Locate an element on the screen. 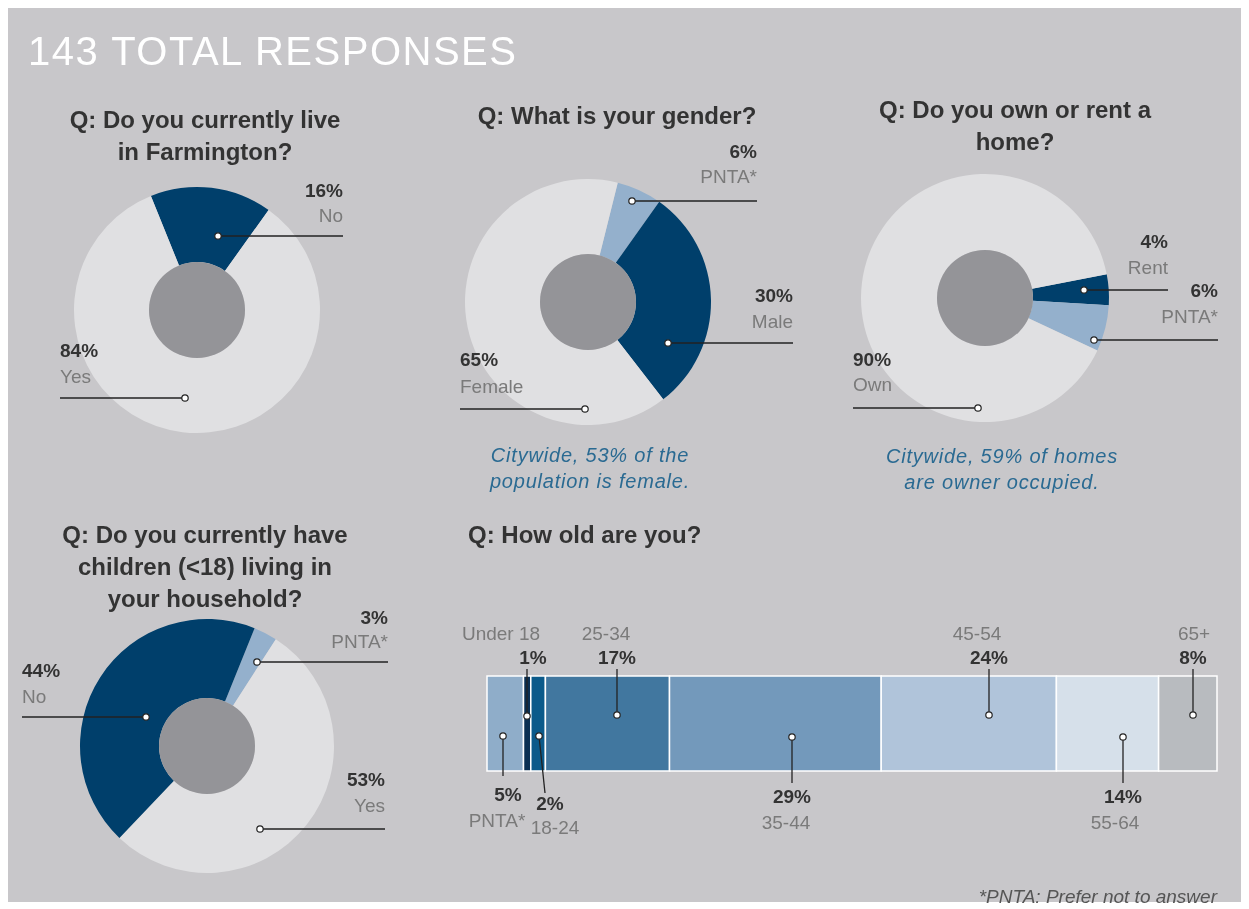  data-label: 4% is located at coordinates (1154, 241).